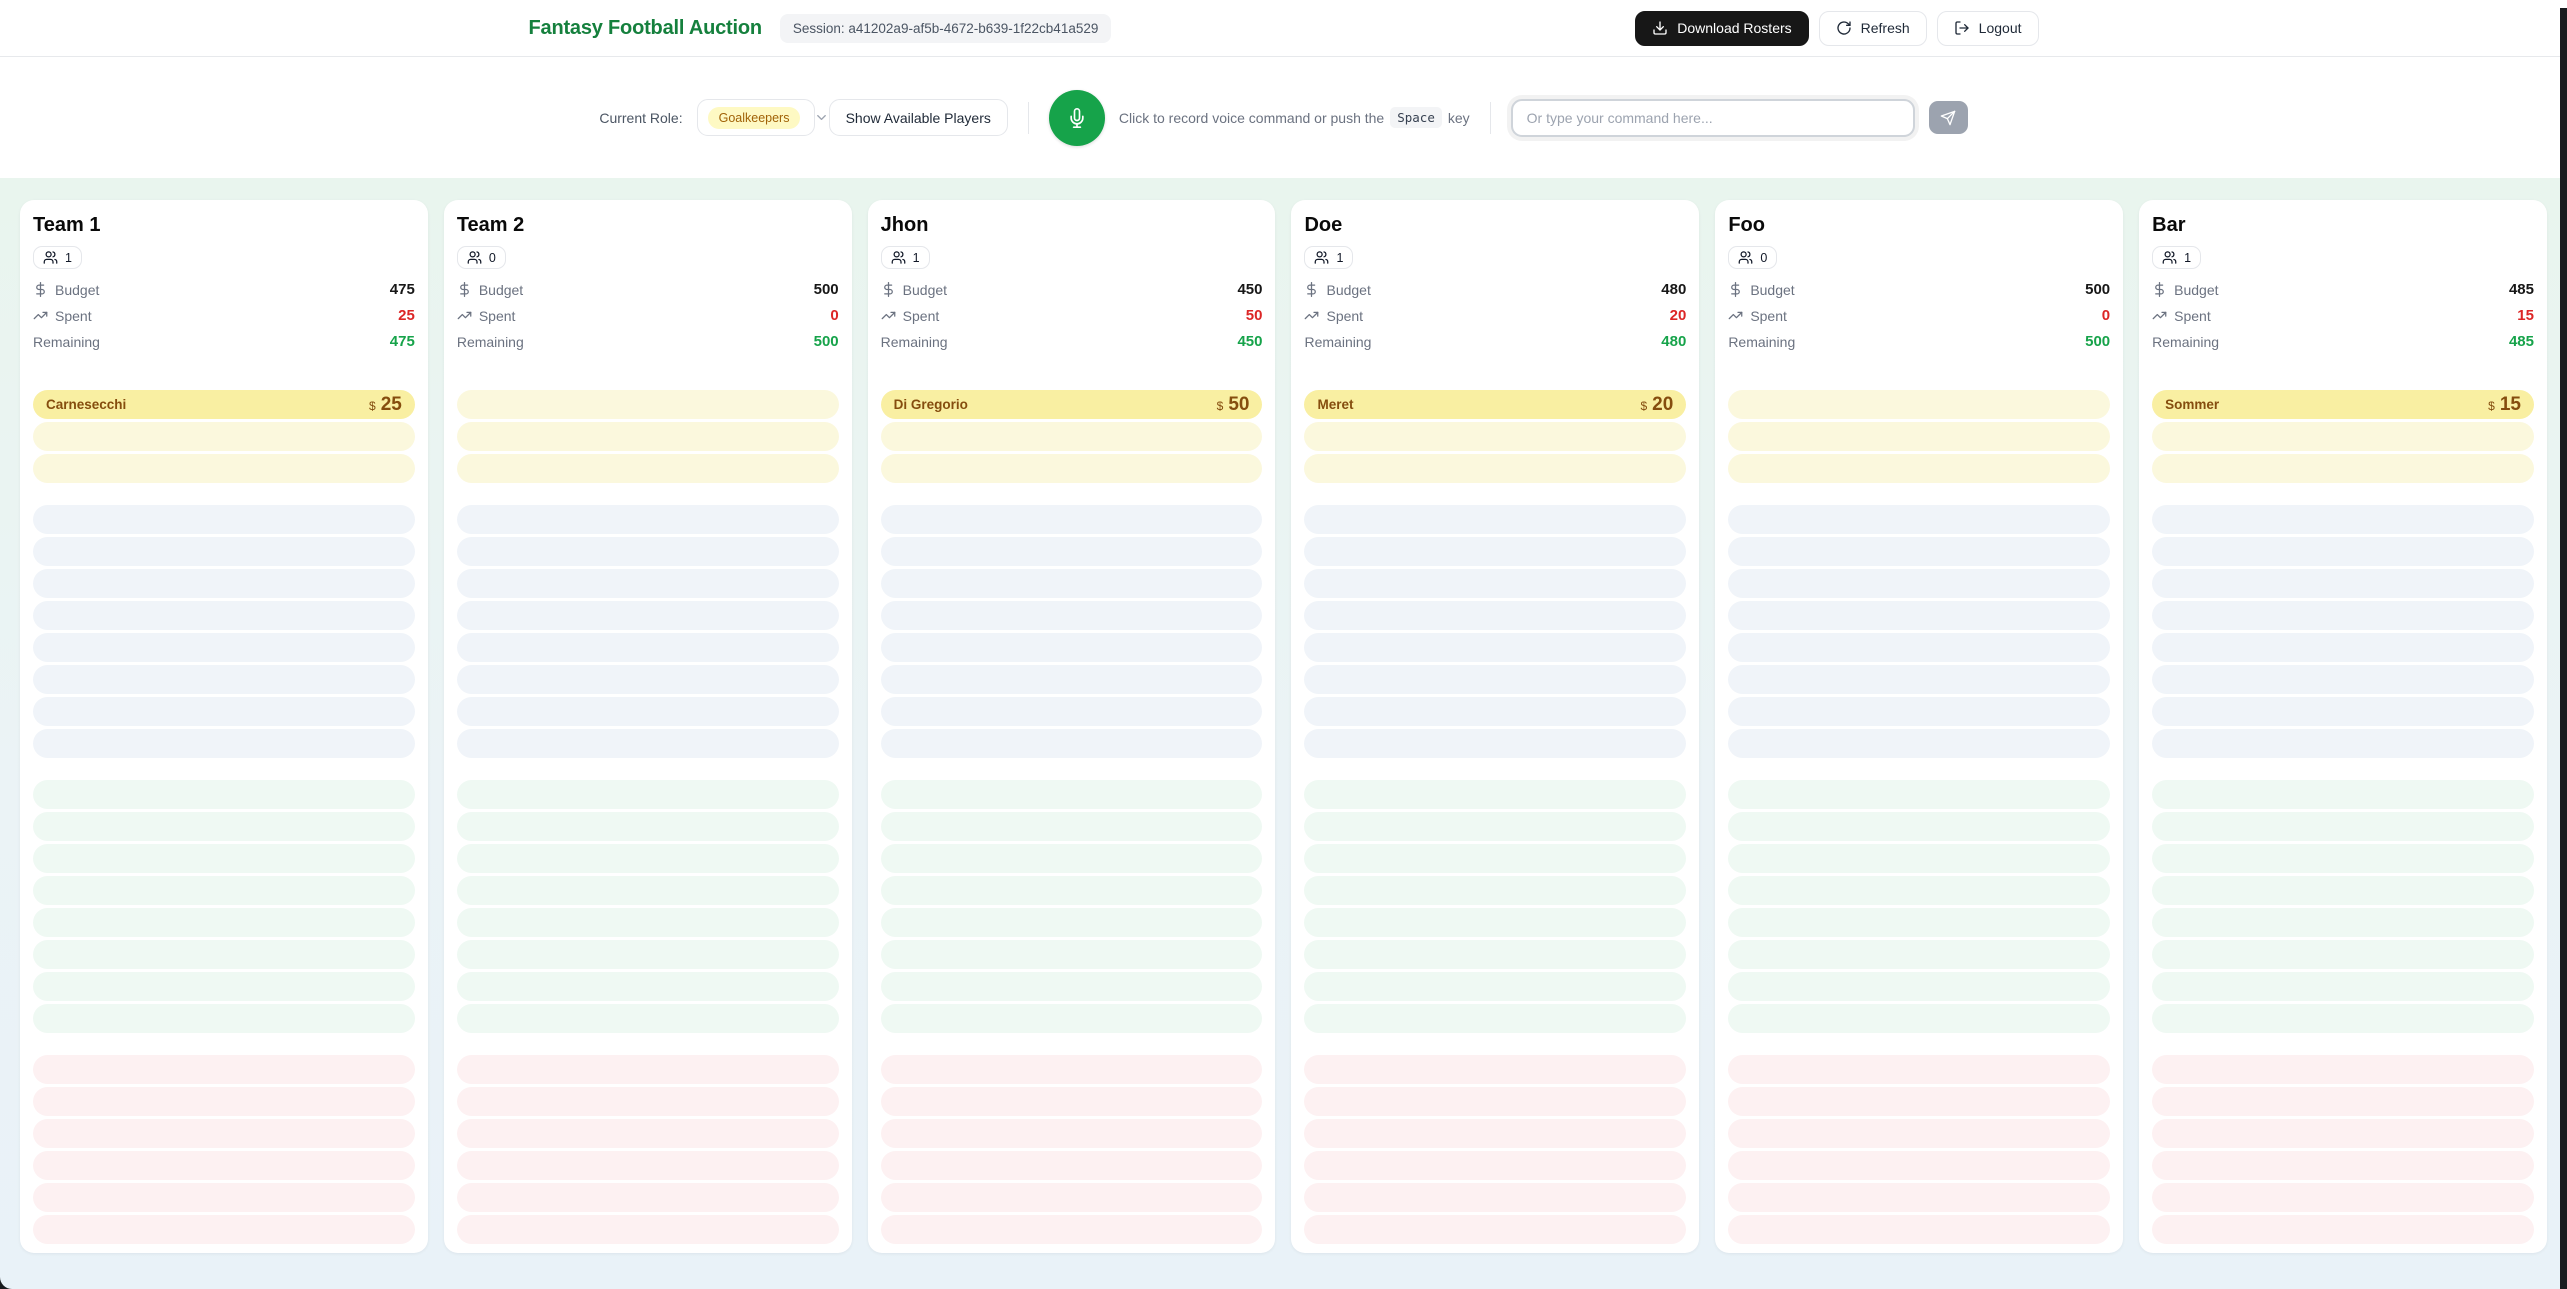 This screenshot has height=1289, width=2567. What do you see at coordinates (1987, 28) in the screenshot?
I see `logout-button: Logout` at bounding box center [1987, 28].